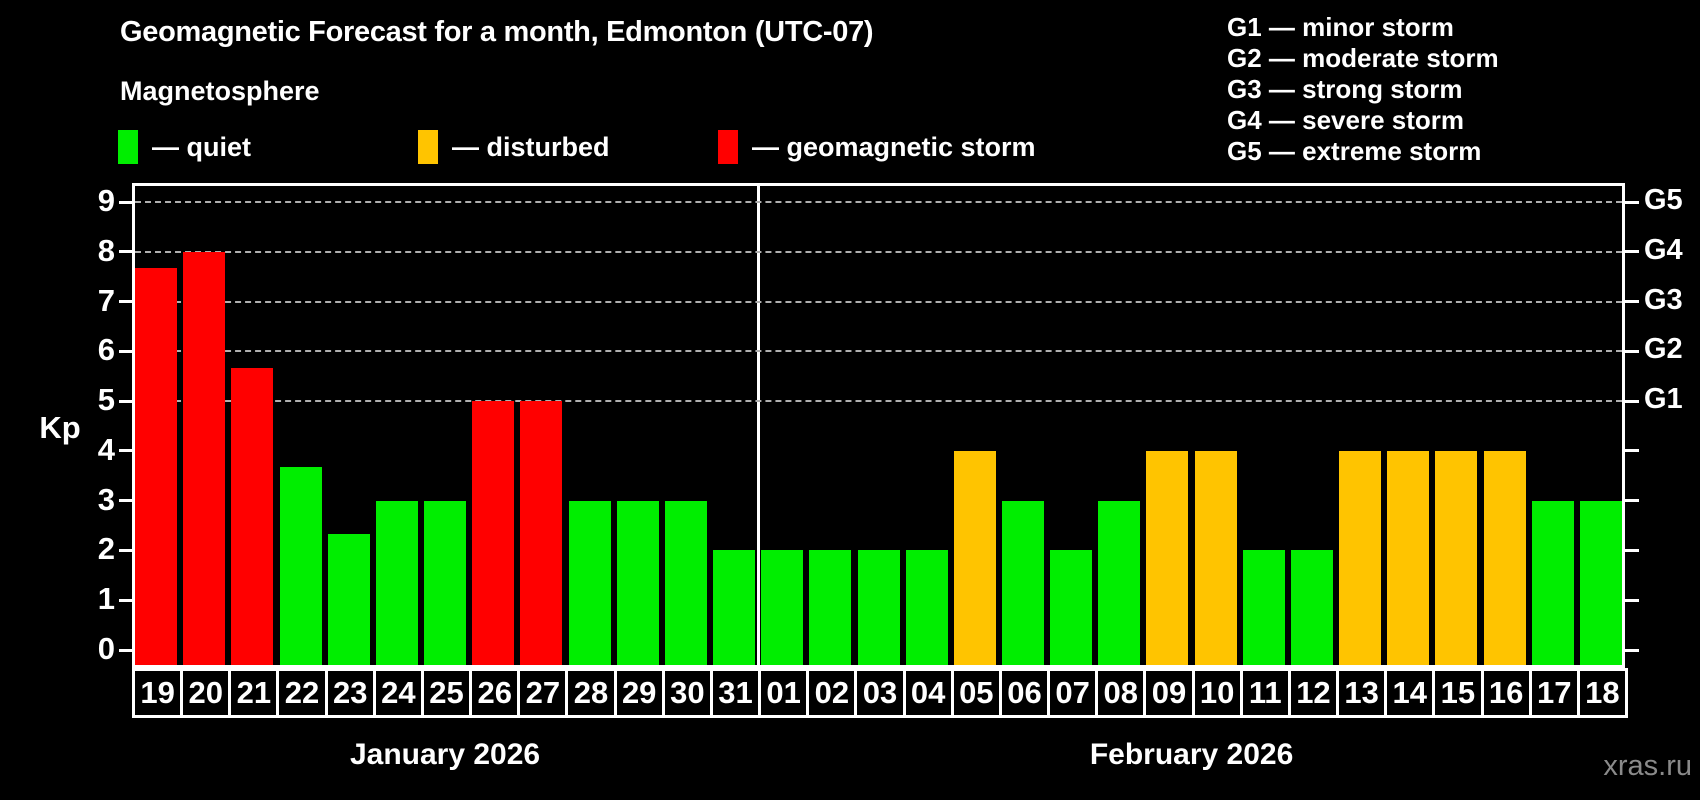  Describe the element at coordinates (531, 146) in the screenshot. I see `disturbed-legend-label: — disturbed` at that location.